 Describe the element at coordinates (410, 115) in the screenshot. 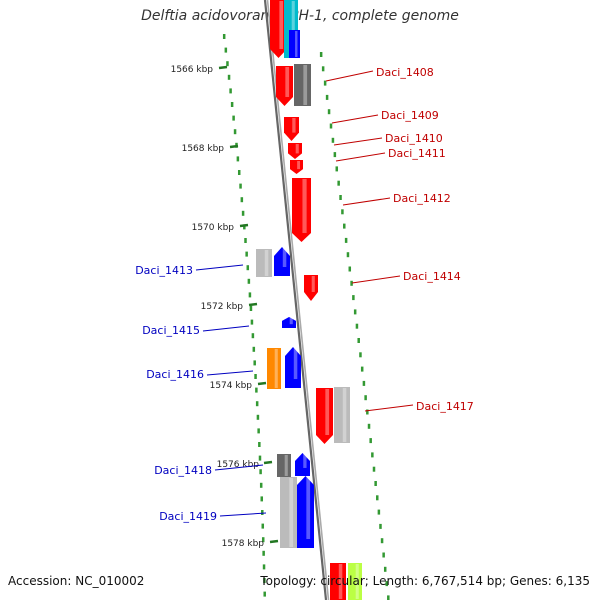

I see `gene-label: Daci_1409` at that location.